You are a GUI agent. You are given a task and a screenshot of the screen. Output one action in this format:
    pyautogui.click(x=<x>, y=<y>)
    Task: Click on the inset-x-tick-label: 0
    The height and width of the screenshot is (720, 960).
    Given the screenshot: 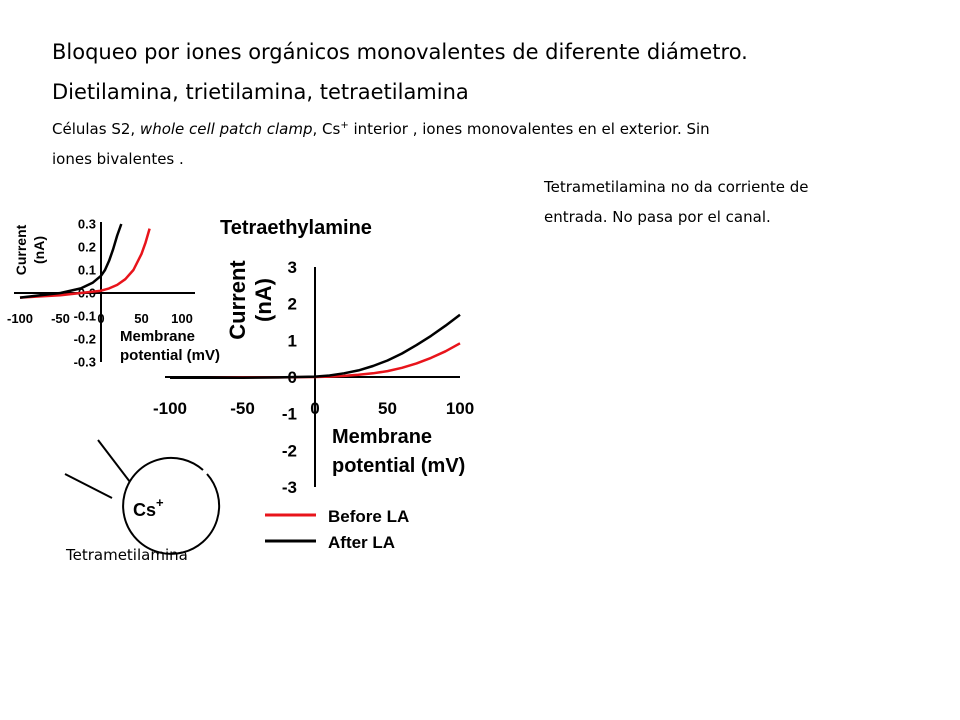 What is the action you would take?
    pyautogui.click(x=100, y=318)
    